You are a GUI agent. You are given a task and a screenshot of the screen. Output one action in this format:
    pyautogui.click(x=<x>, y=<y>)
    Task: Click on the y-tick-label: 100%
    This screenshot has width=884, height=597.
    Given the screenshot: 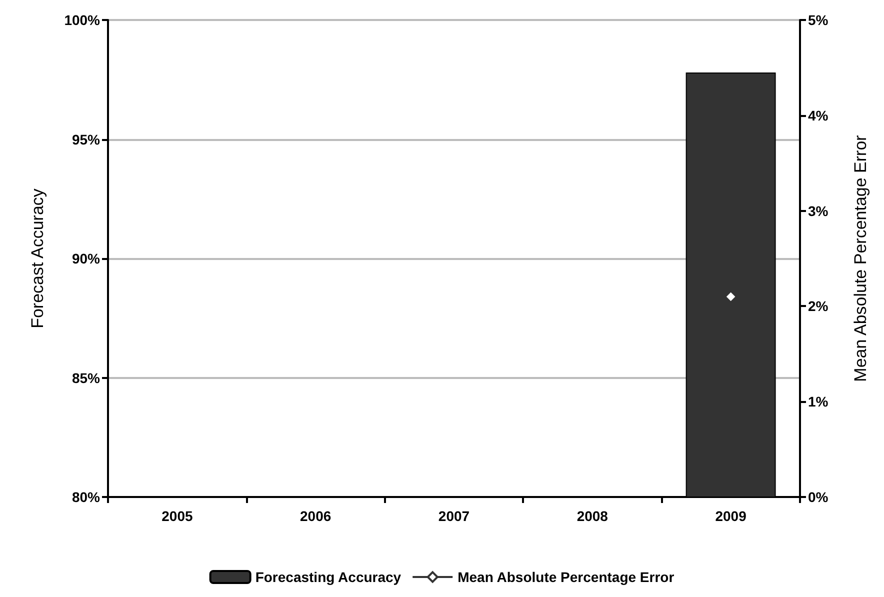 What is the action you would take?
    pyautogui.click(x=82, y=20)
    